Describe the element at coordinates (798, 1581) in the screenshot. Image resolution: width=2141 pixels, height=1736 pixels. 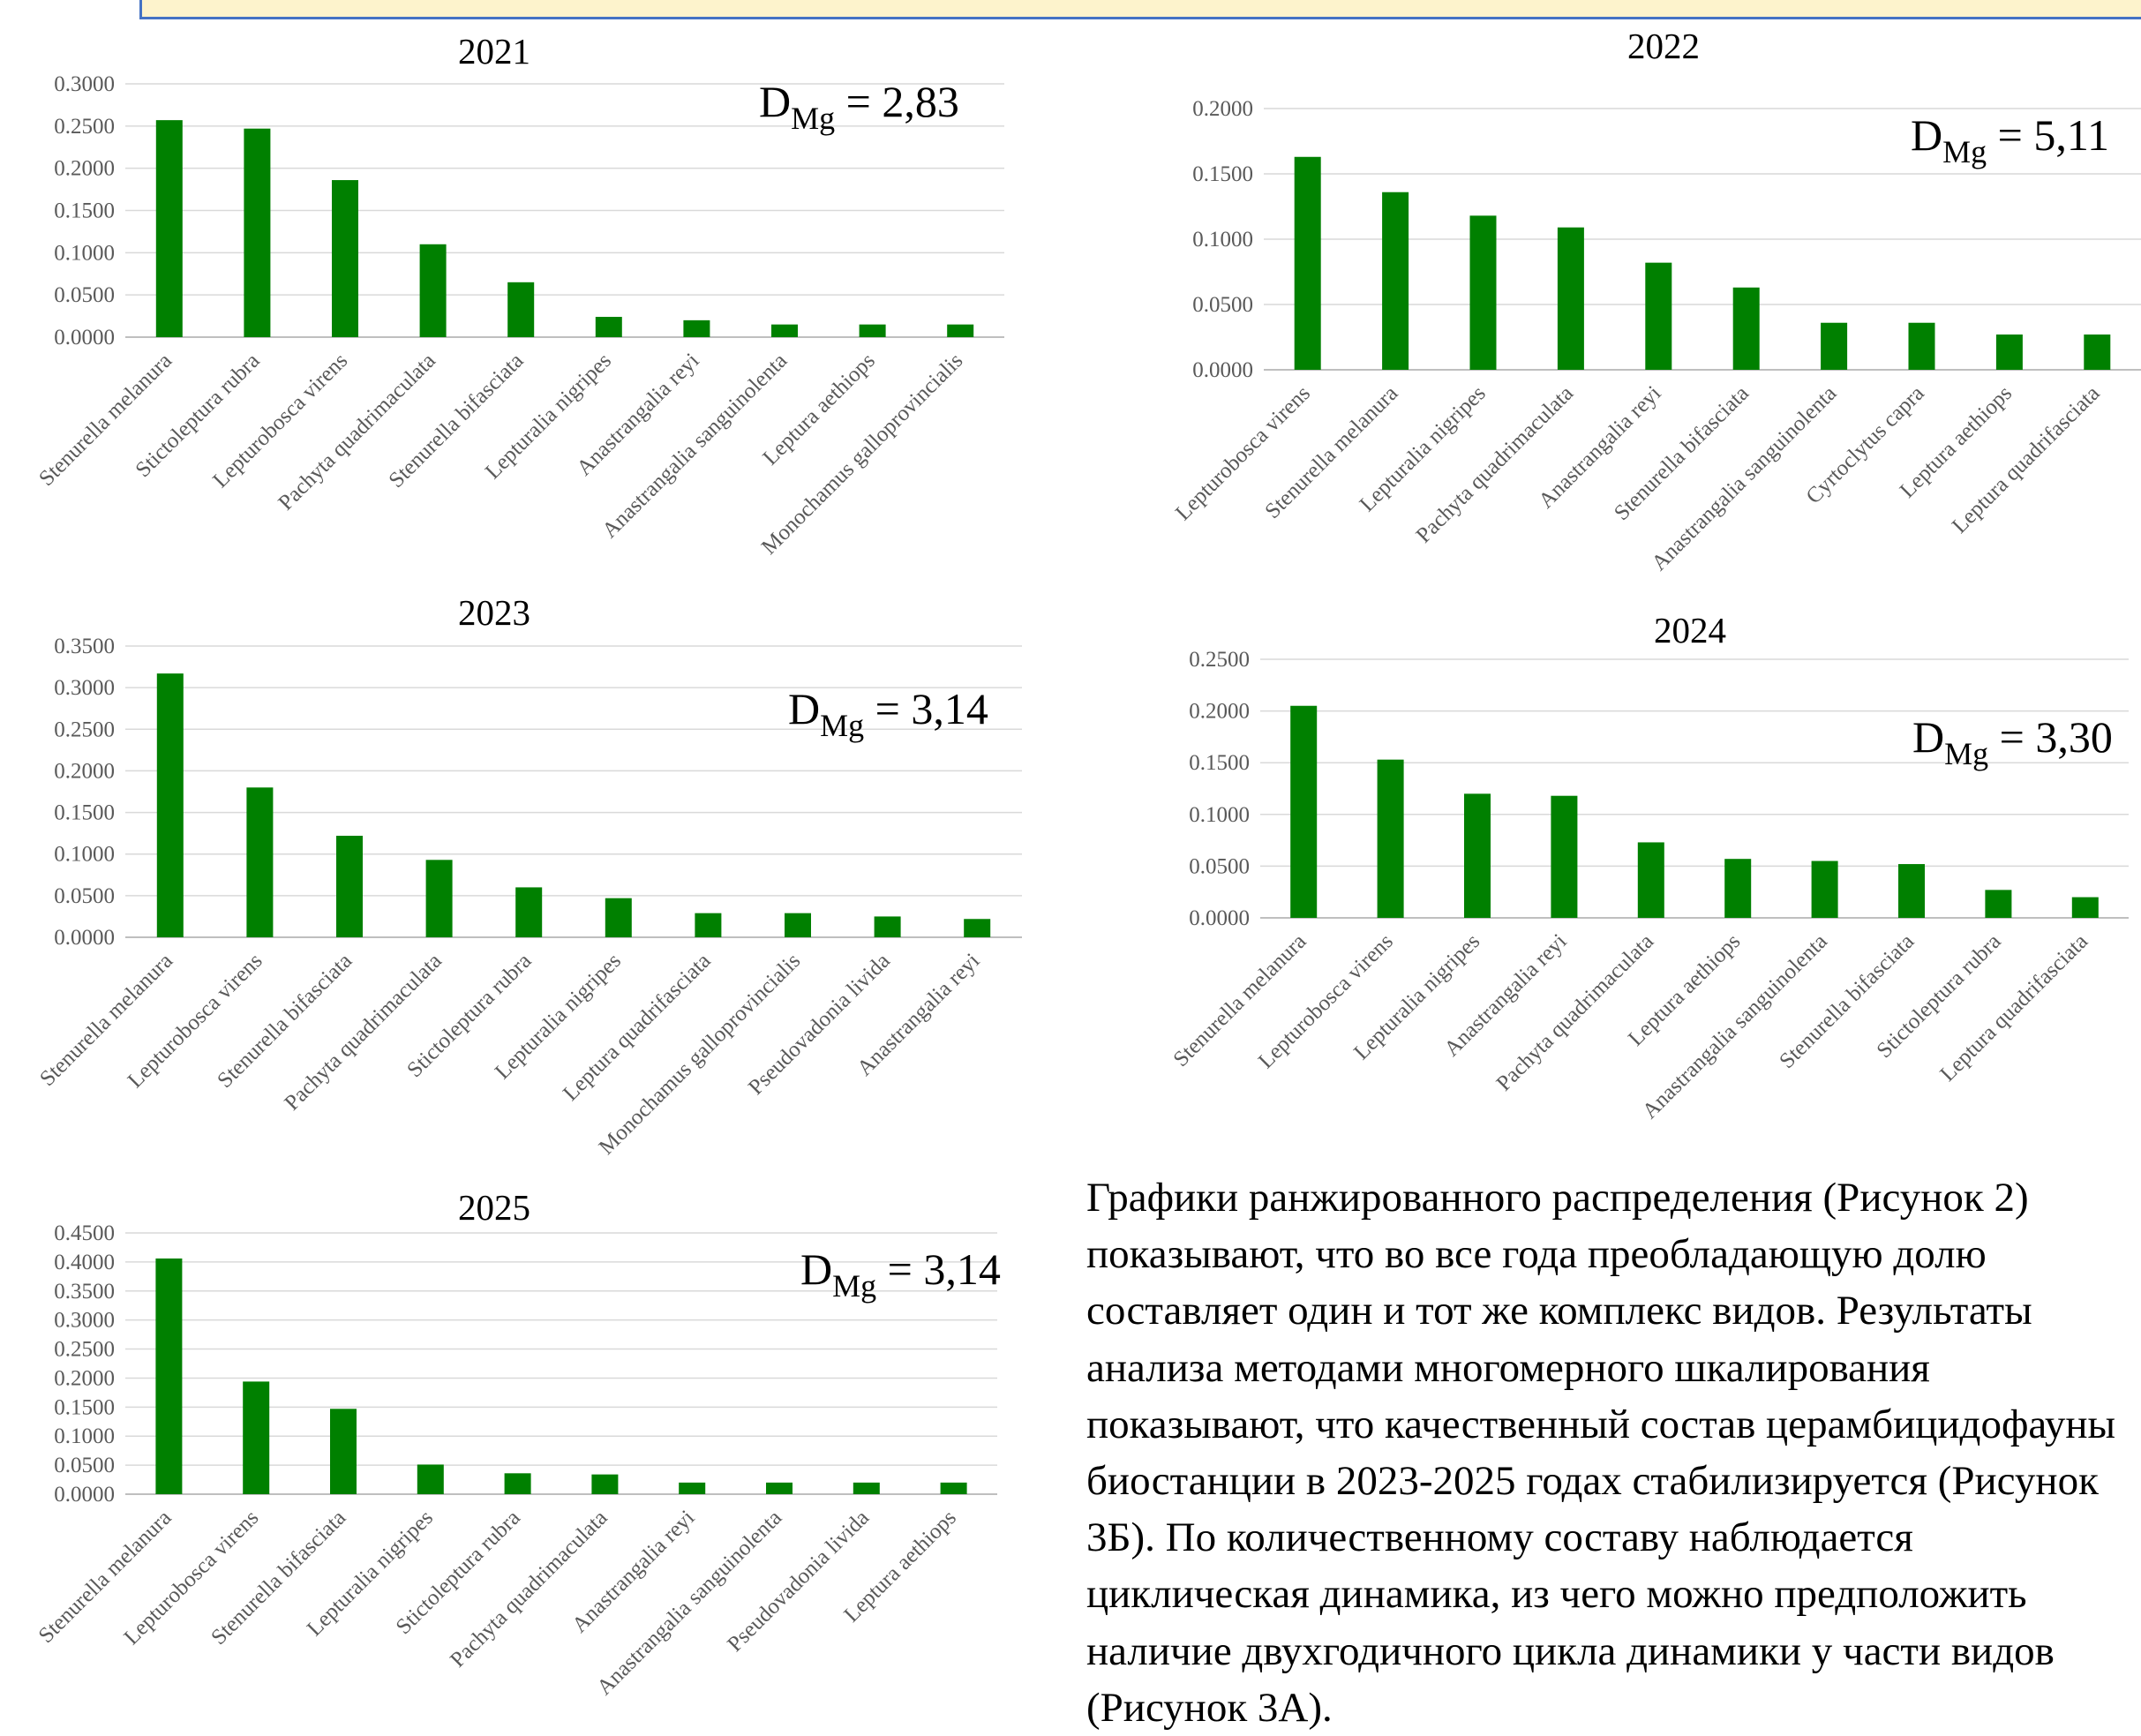
I see `category-label: Pseudovadonia livida` at that location.